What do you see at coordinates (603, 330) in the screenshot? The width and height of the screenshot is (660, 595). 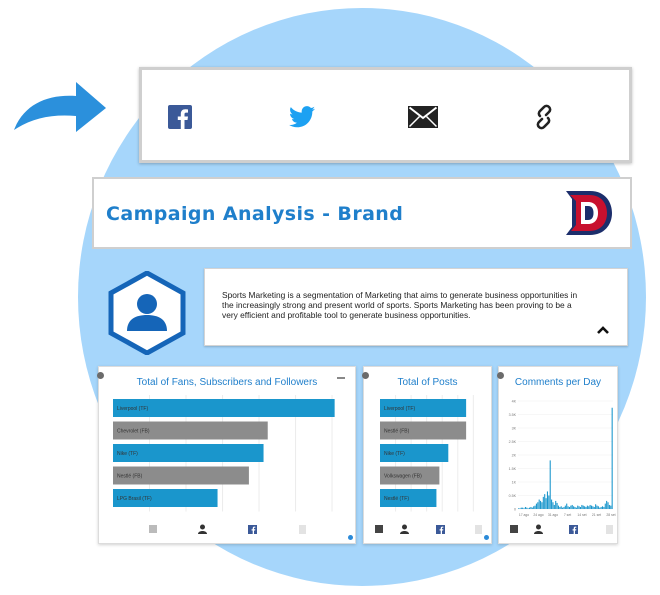 I see `chevron-up-icon` at bounding box center [603, 330].